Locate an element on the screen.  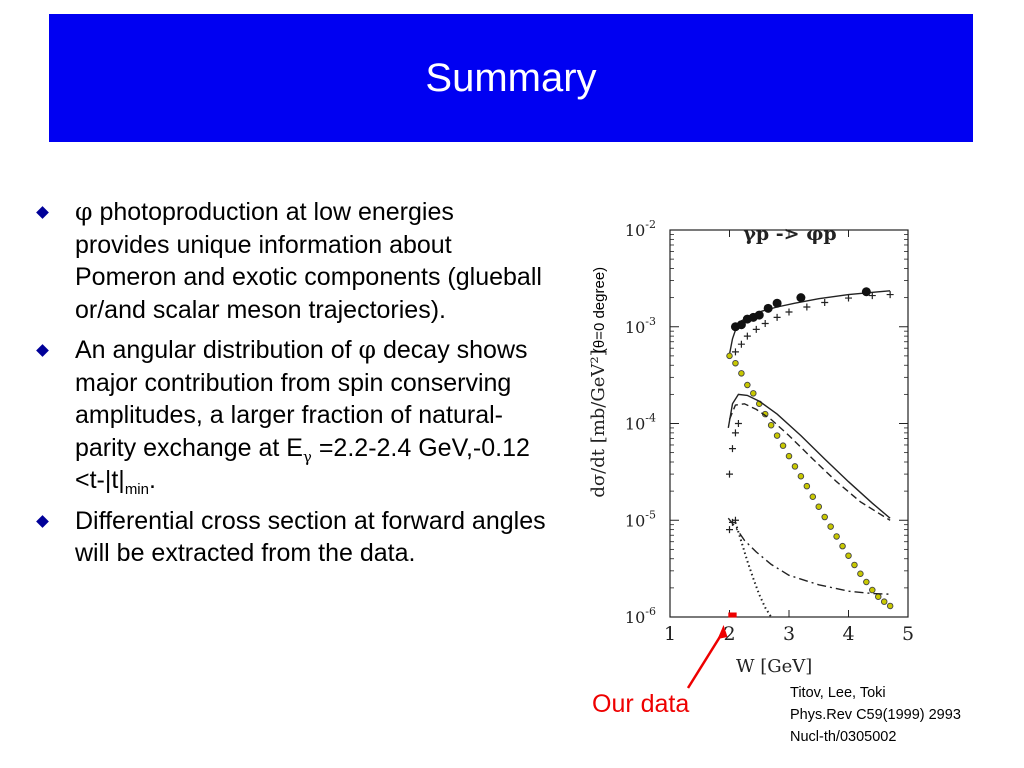
x-tick-label: 4 is located at coordinates (848, 634).